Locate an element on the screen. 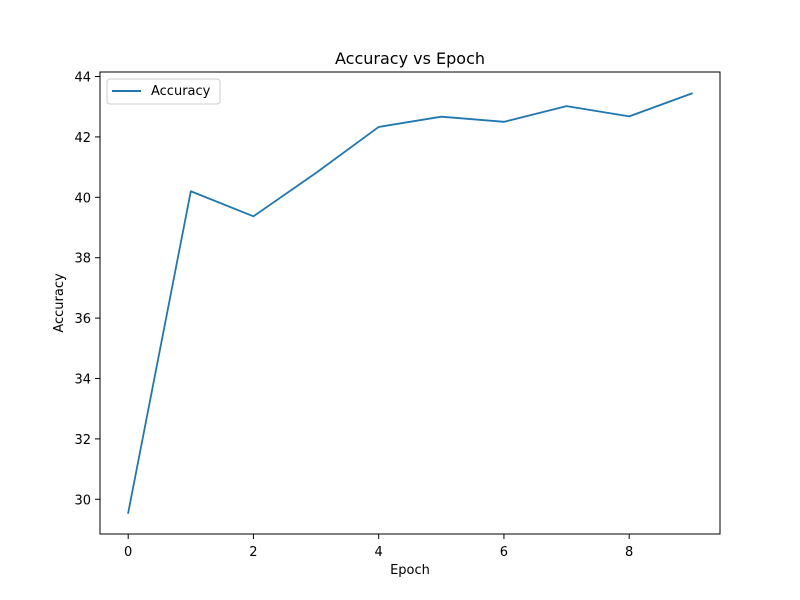 Image resolution: width=800 pixels, height=600 pixels. x-axis-title: Epoch is located at coordinates (410, 570).